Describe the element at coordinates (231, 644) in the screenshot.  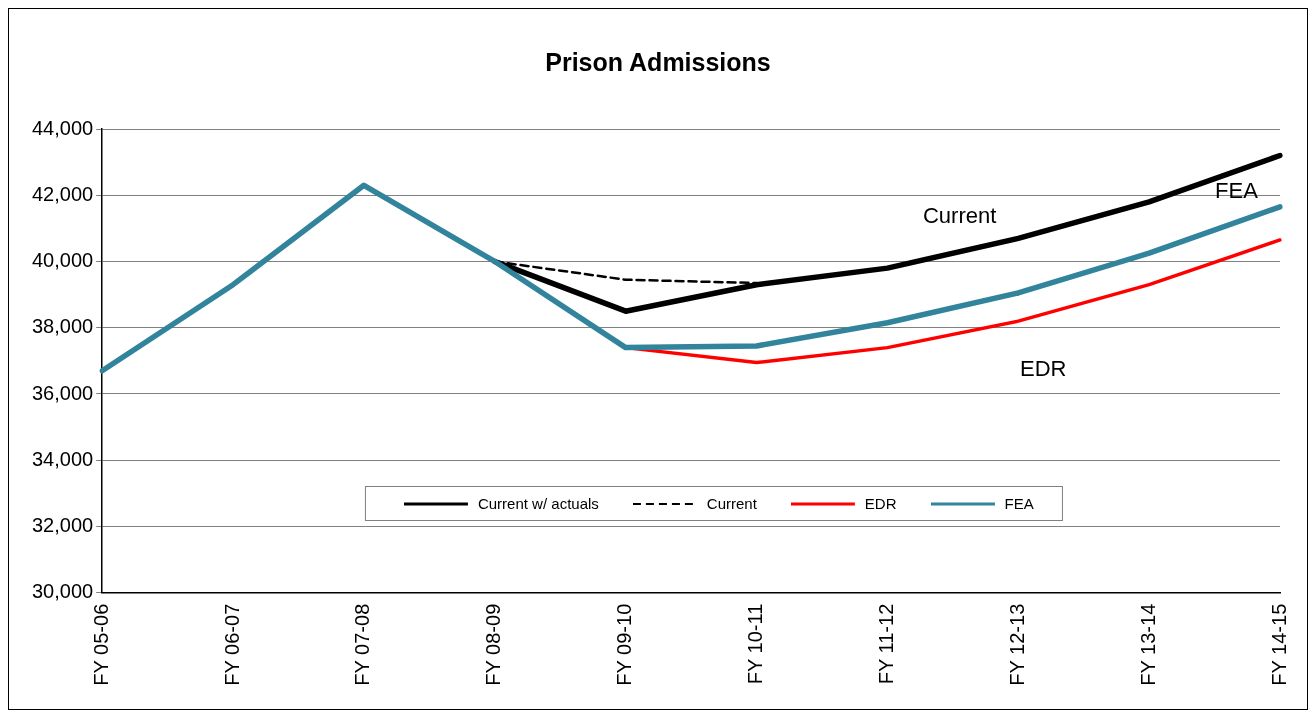
I see `x-tick-label: FY 06-07` at that location.